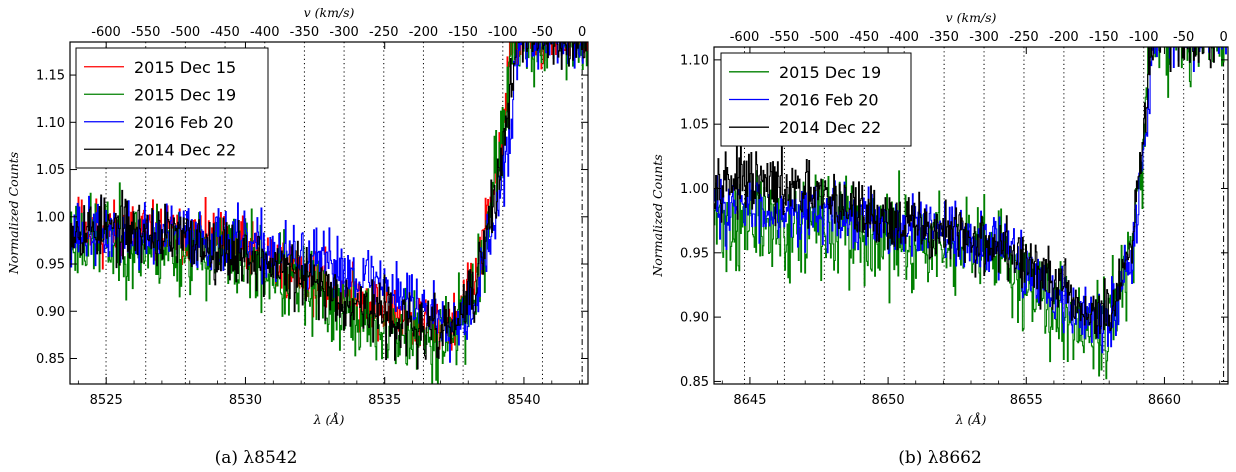 The height and width of the screenshot is (472, 1236). I want to click on x-tick-label: 8540, so click(523, 400).